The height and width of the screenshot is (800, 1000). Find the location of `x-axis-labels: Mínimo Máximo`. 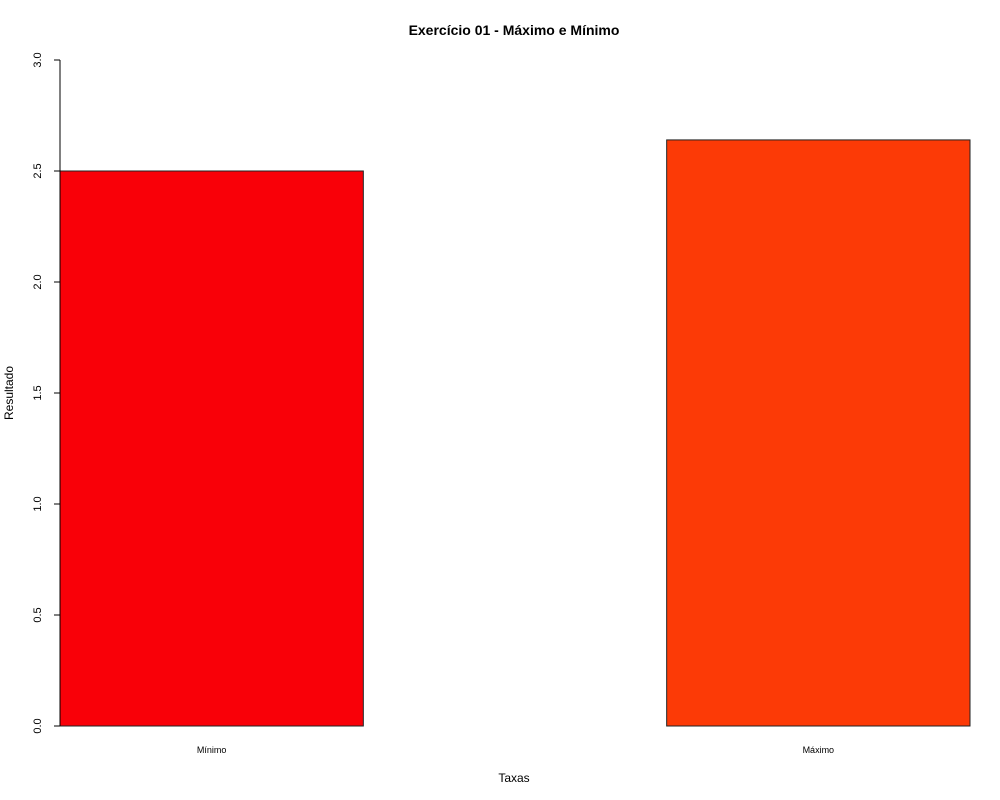

x-axis-labels: Mínimo Máximo is located at coordinates (515, 750).